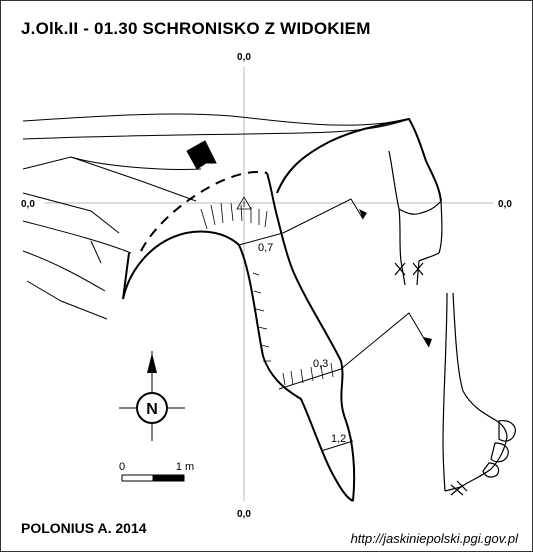 The width and height of the screenshot is (533, 552). Describe the element at coordinates (445, 392) in the screenshot. I see `cross-section-2-left` at that location.